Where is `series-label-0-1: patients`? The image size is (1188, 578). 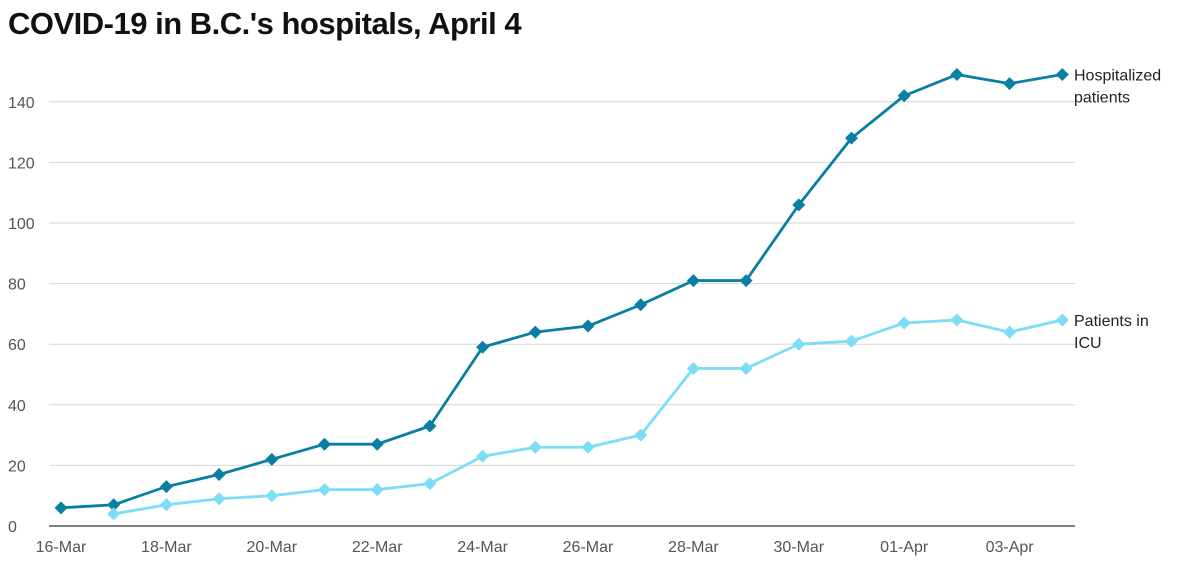 series-label-0-1: patients is located at coordinates (1102, 98).